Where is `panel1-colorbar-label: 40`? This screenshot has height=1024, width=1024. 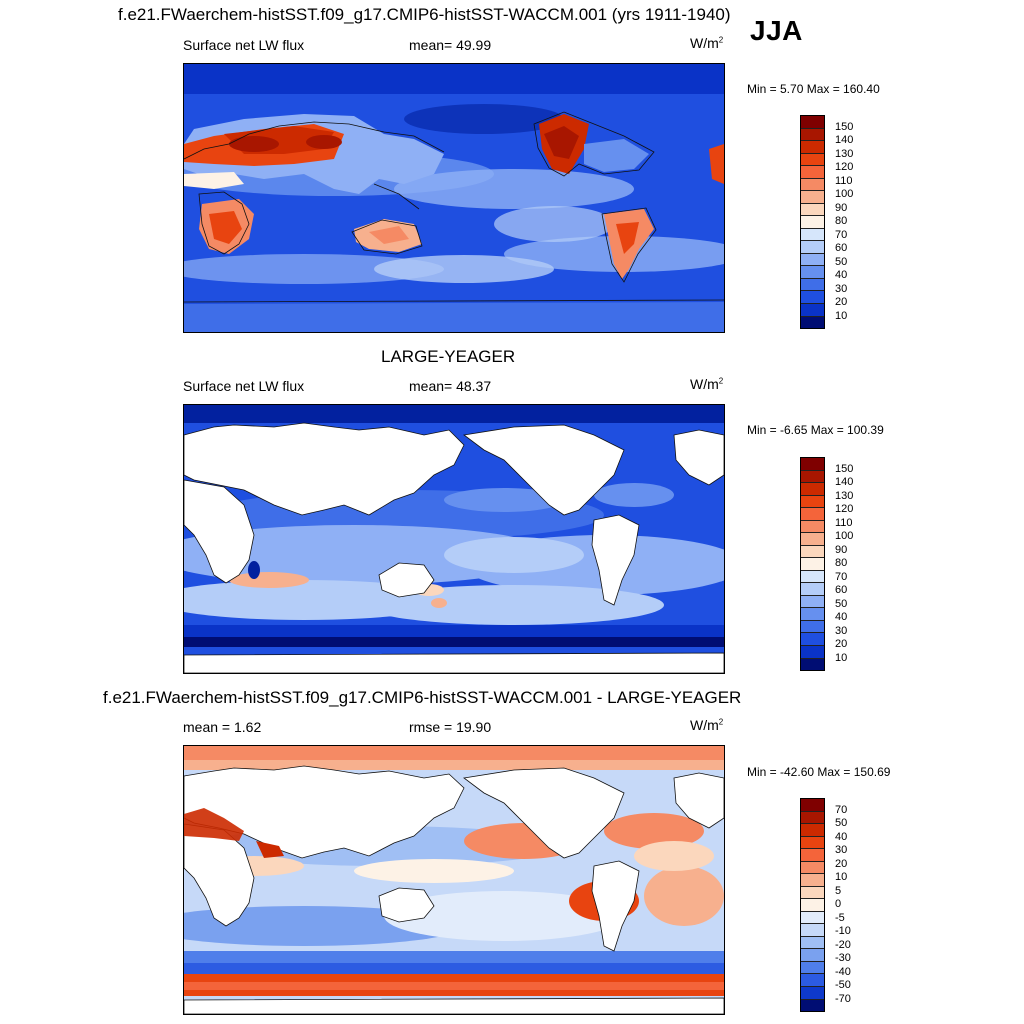 panel1-colorbar-label: 40 is located at coordinates (841, 275).